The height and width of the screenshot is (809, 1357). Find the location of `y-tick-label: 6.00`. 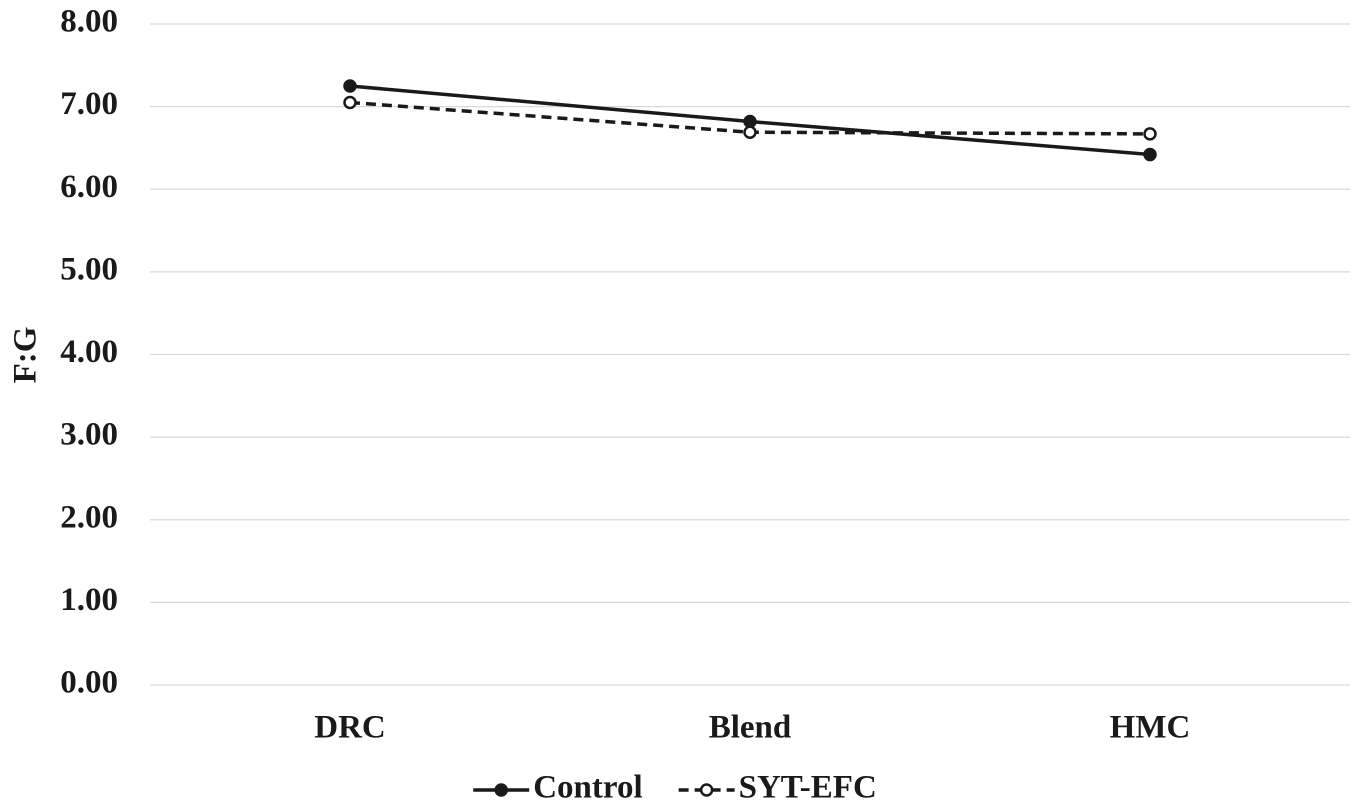

y-tick-label: 6.00 is located at coordinates (89, 187).